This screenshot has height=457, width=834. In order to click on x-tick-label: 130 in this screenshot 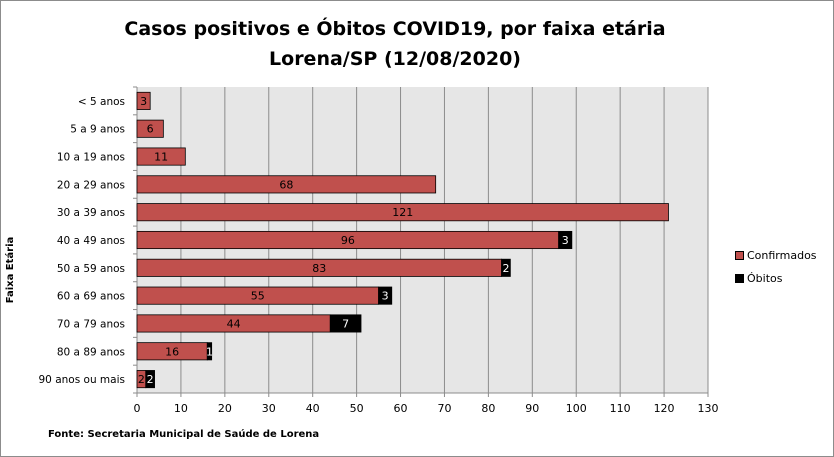, I will do `click(708, 408)`.